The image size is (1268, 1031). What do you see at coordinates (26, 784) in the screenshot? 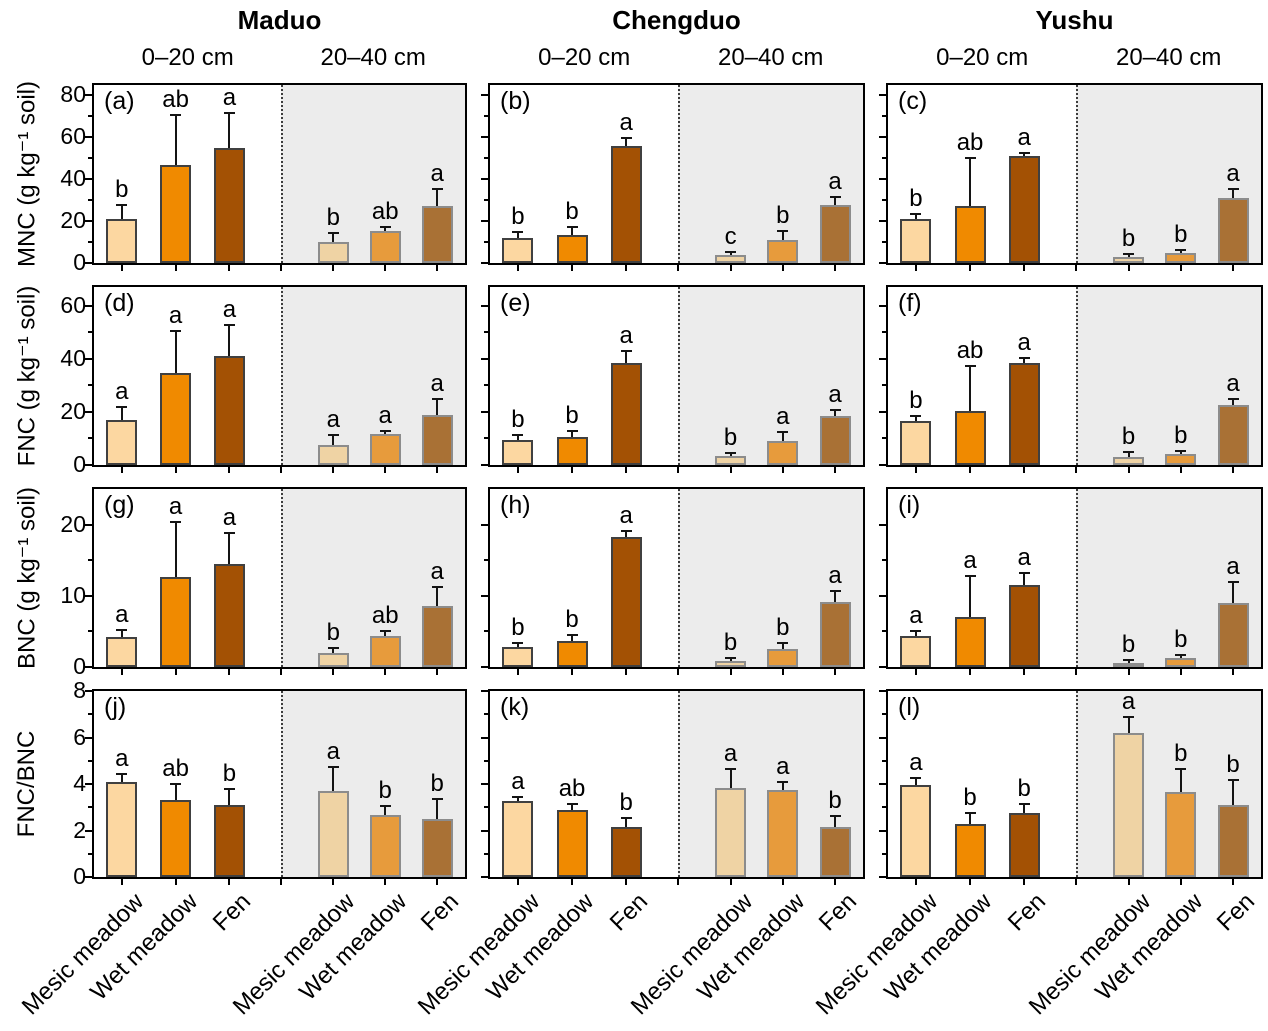
I see `y-axis-label-fnc-bnc: FNC/BNC` at bounding box center [26, 784].